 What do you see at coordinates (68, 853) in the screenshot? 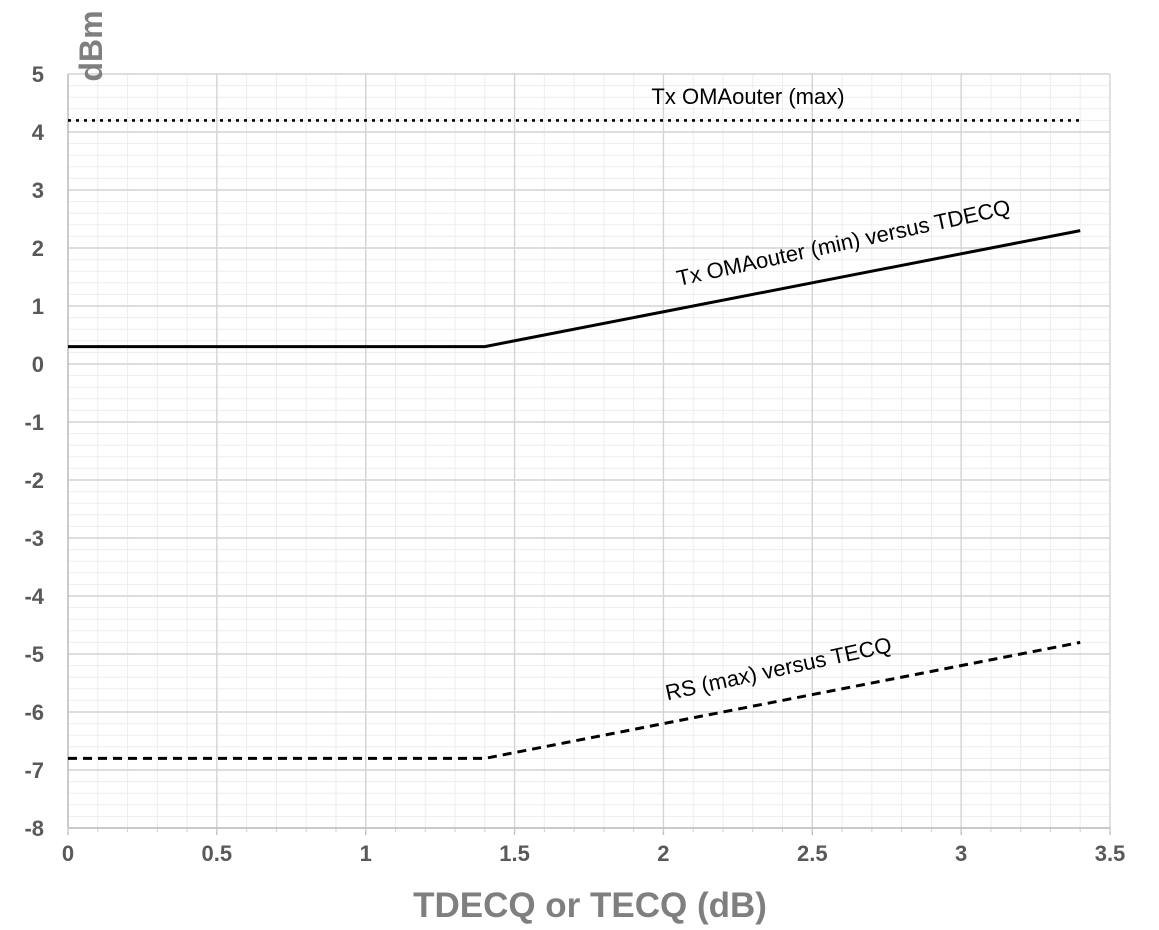
I see `x-tick-label: 0` at bounding box center [68, 853].